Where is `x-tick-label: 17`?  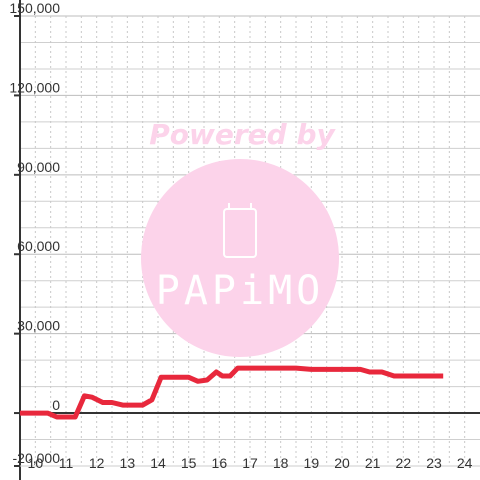
x-tick-label: 17 is located at coordinates (250, 463).